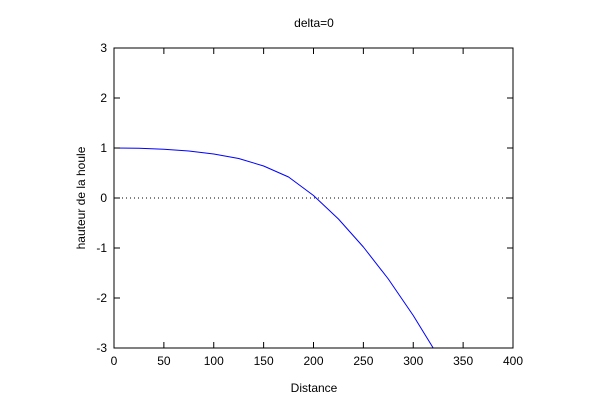  Describe the element at coordinates (314, 23) in the screenshot. I see `chart-title: delta=0` at that location.